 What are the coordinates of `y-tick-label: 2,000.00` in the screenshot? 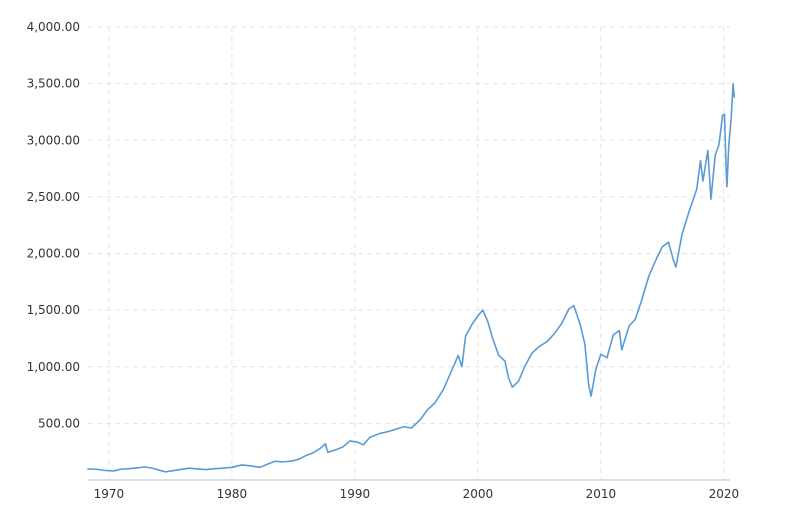 It's located at (53, 254).